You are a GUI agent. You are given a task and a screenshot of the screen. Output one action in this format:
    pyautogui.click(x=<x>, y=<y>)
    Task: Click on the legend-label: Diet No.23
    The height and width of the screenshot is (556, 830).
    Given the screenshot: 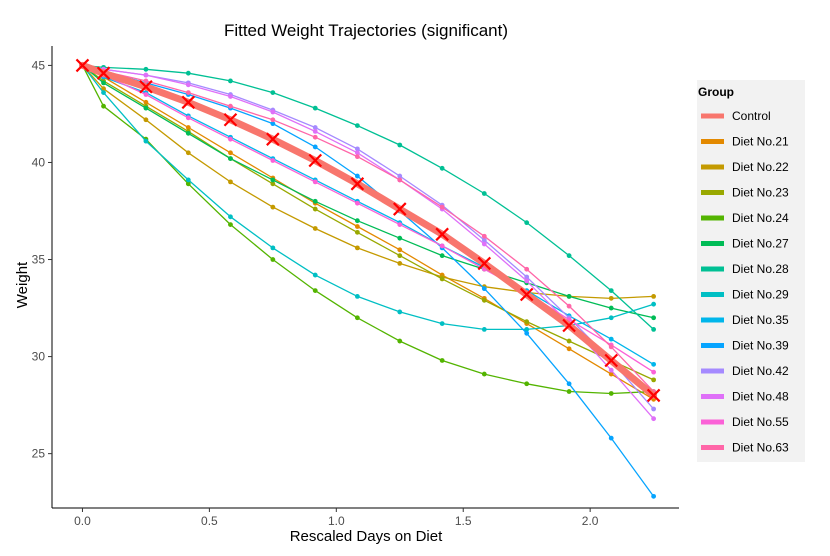 What is the action you would take?
    pyautogui.click(x=760, y=193)
    